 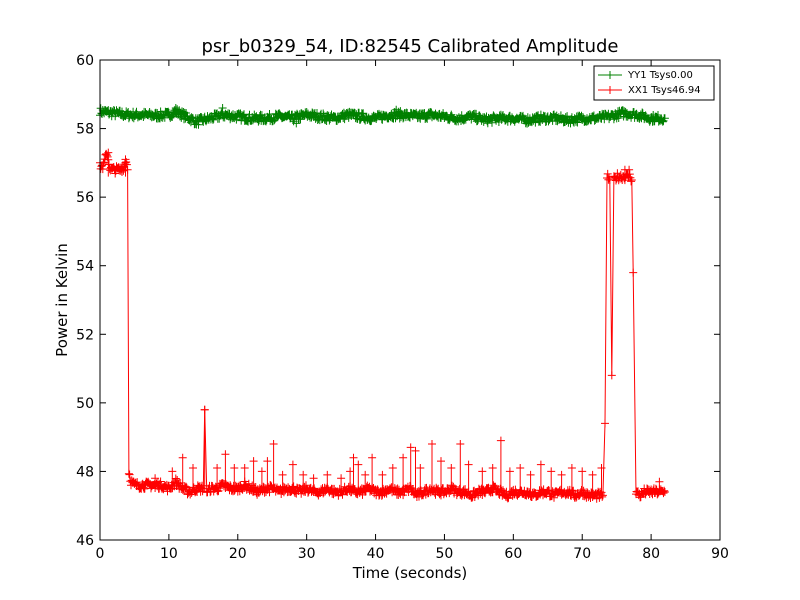 What do you see at coordinates (85, 130) in the screenshot?
I see `y-tick-label-58: 58` at bounding box center [85, 130].